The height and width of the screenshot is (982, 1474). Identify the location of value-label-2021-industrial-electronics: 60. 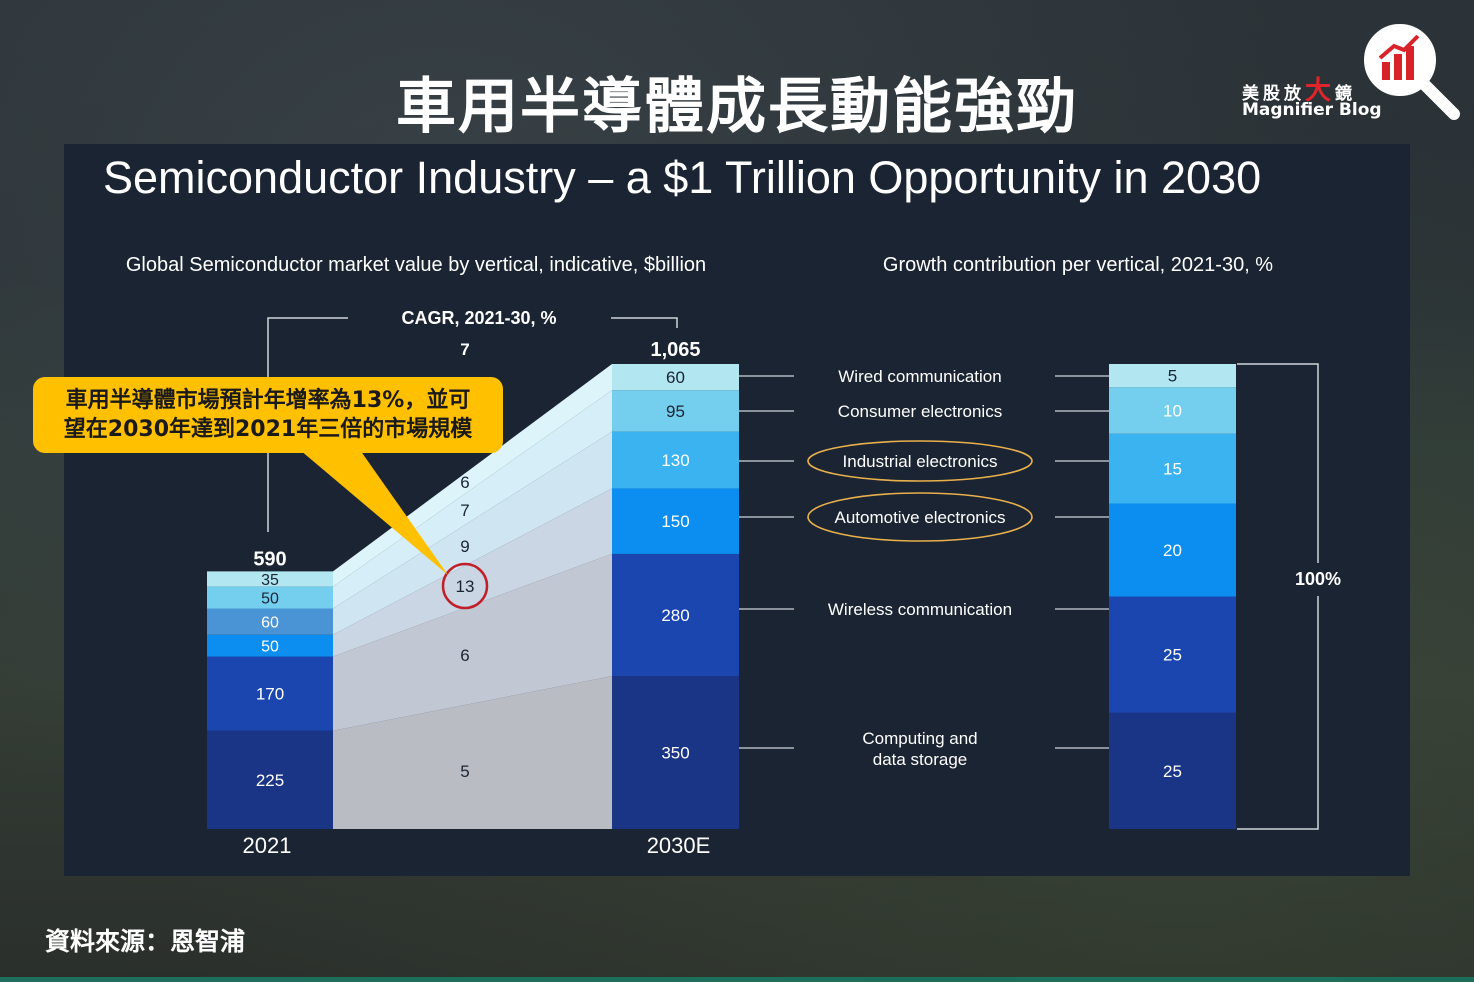
(270, 623).